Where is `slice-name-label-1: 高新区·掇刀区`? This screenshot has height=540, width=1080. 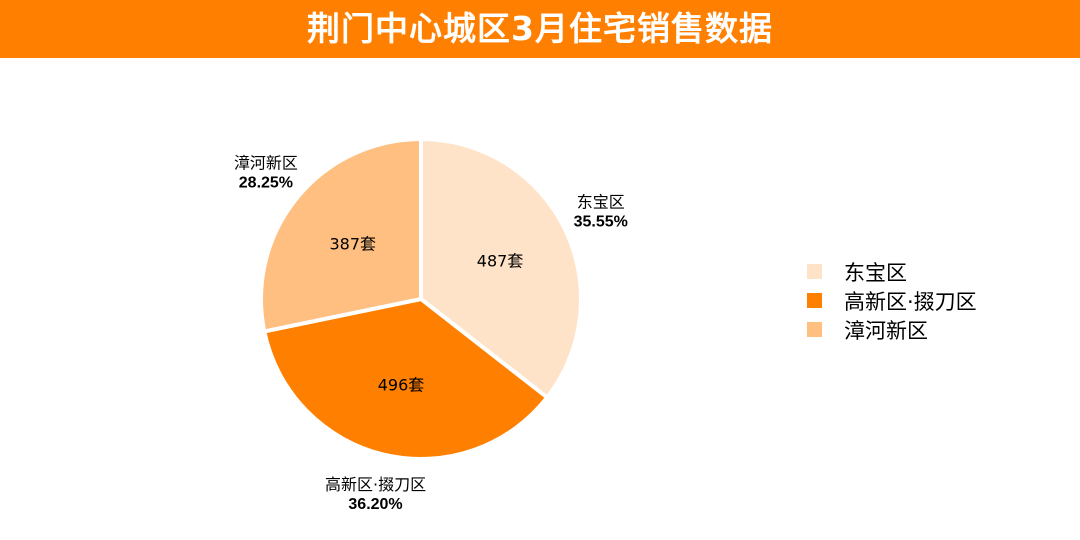 slice-name-label-1: 高新区·掇刀区 is located at coordinates (375, 484).